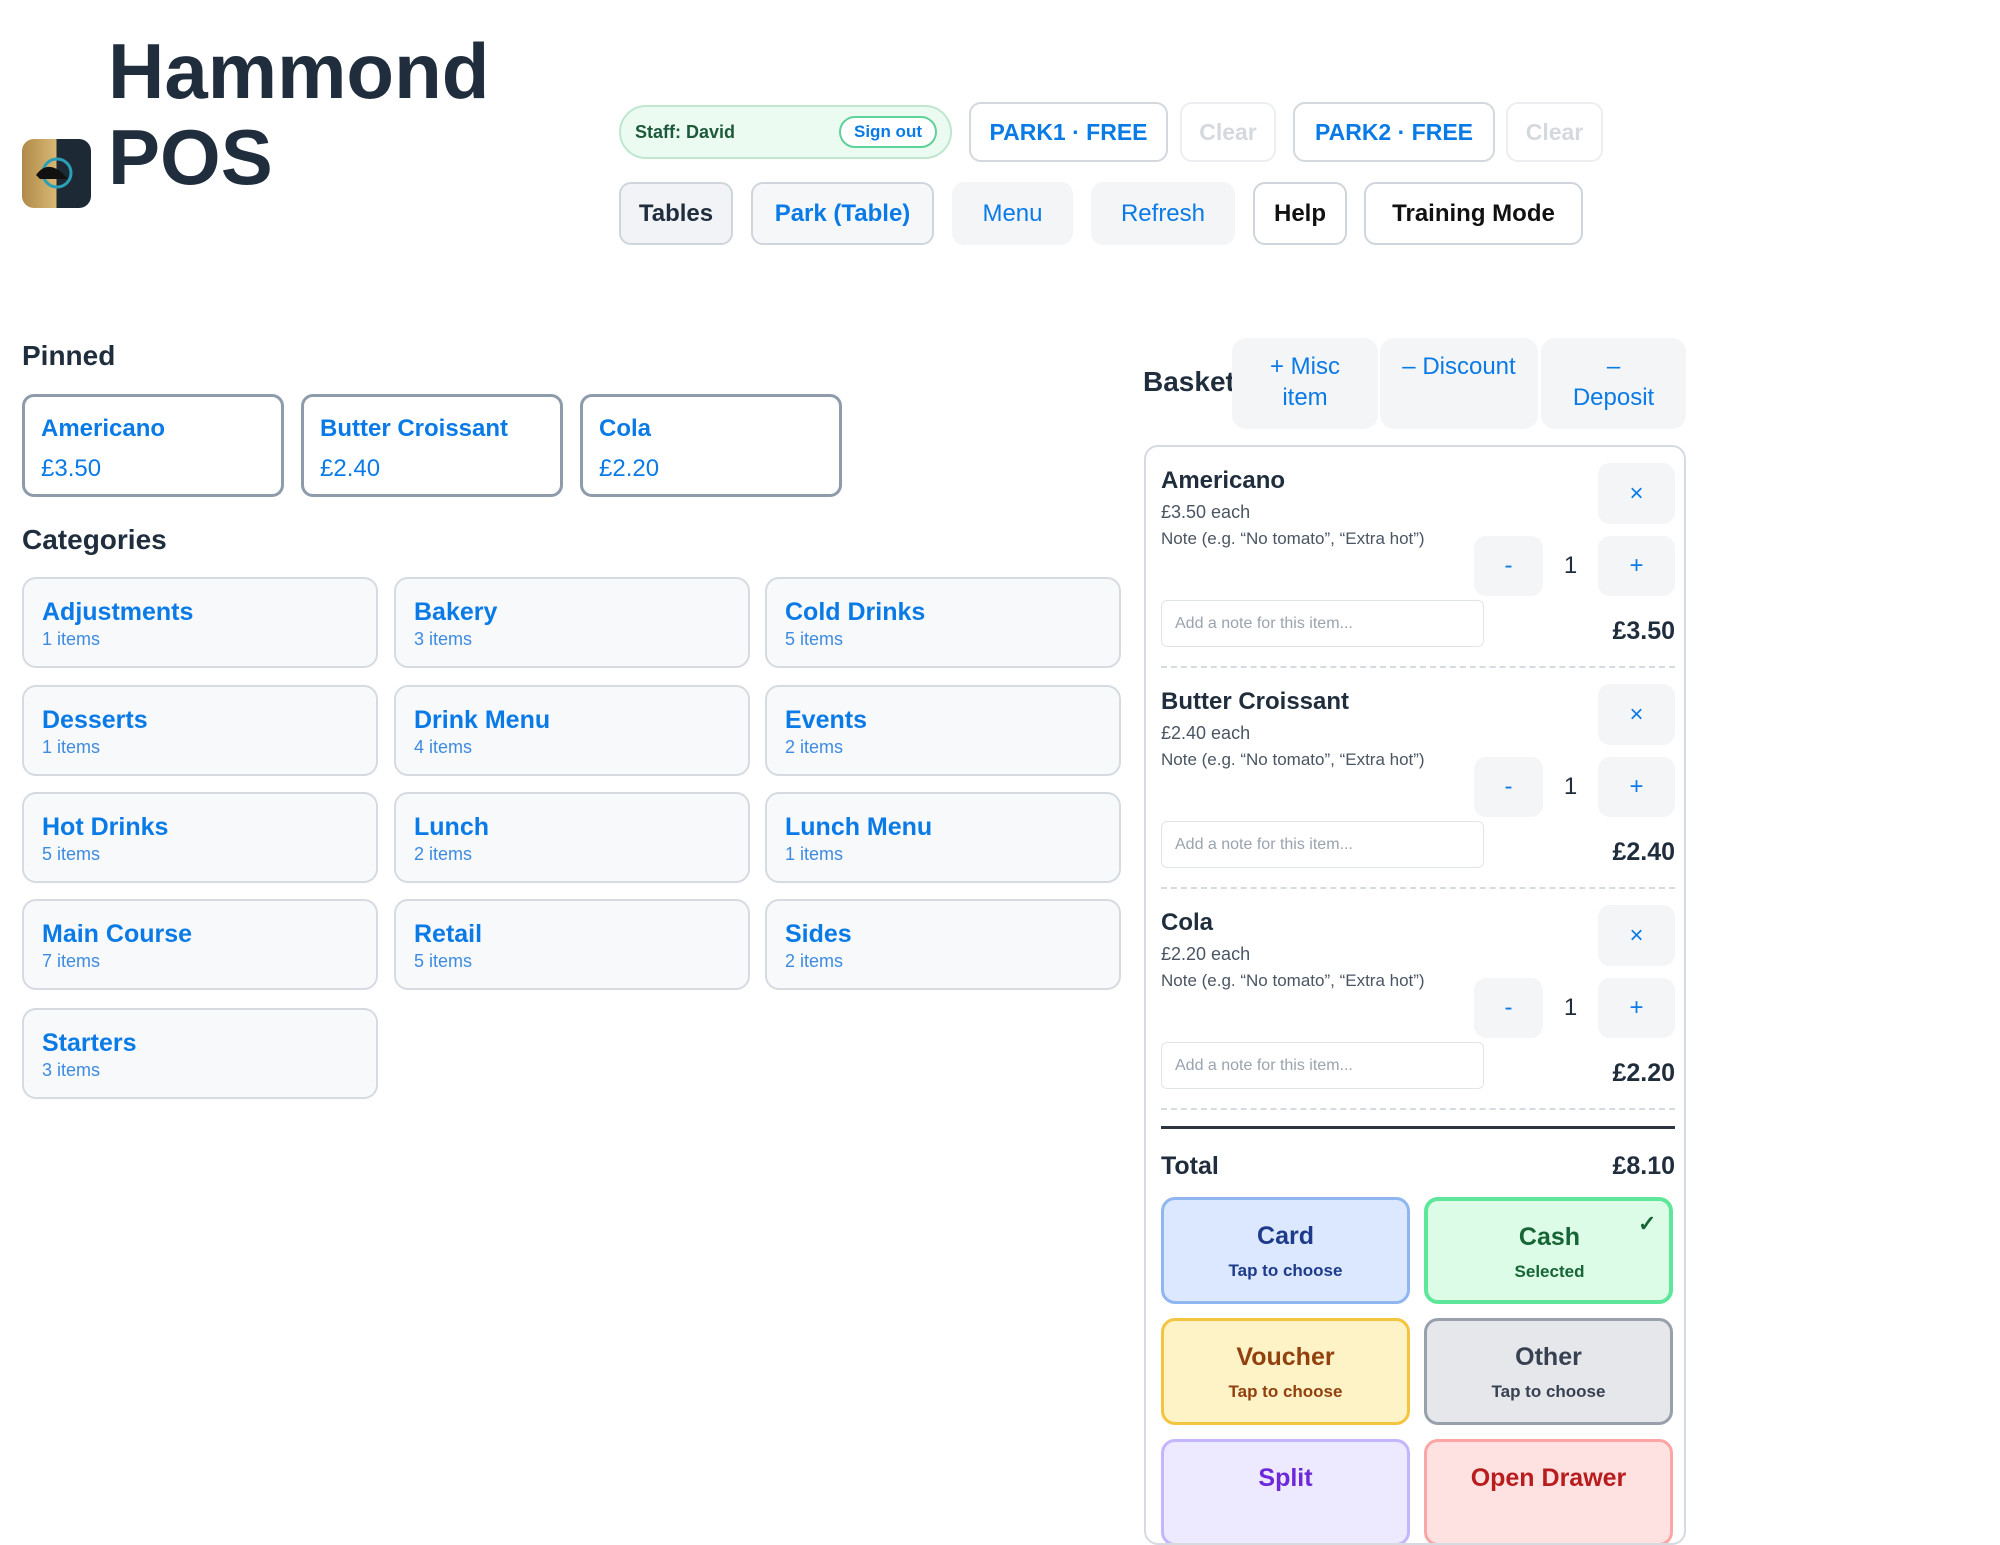  Describe the element at coordinates (117, 934) in the screenshot. I see `category-name: Main Course` at that location.